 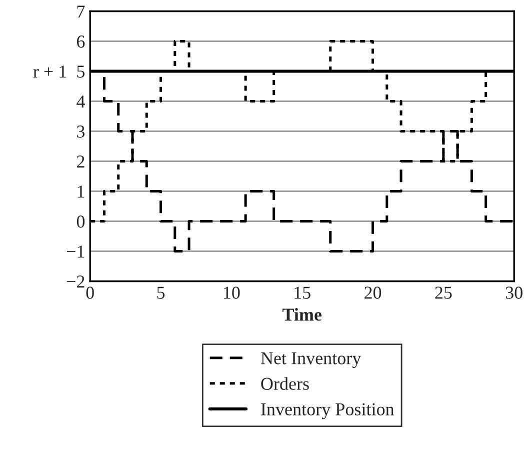 What do you see at coordinates (311, 360) in the screenshot?
I see `legend-label: Net Inventory` at bounding box center [311, 360].